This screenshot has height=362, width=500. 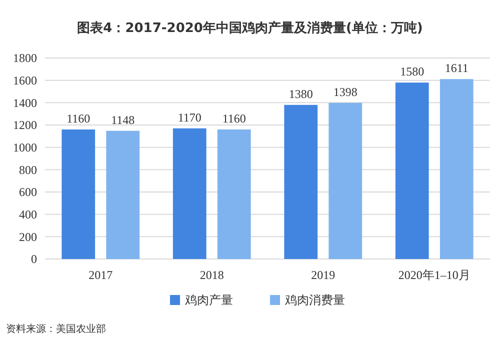 What do you see at coordinates (100, 275) in the screenshot?
I see `x-tick-label: 2017` at bounding box center [100, 275].